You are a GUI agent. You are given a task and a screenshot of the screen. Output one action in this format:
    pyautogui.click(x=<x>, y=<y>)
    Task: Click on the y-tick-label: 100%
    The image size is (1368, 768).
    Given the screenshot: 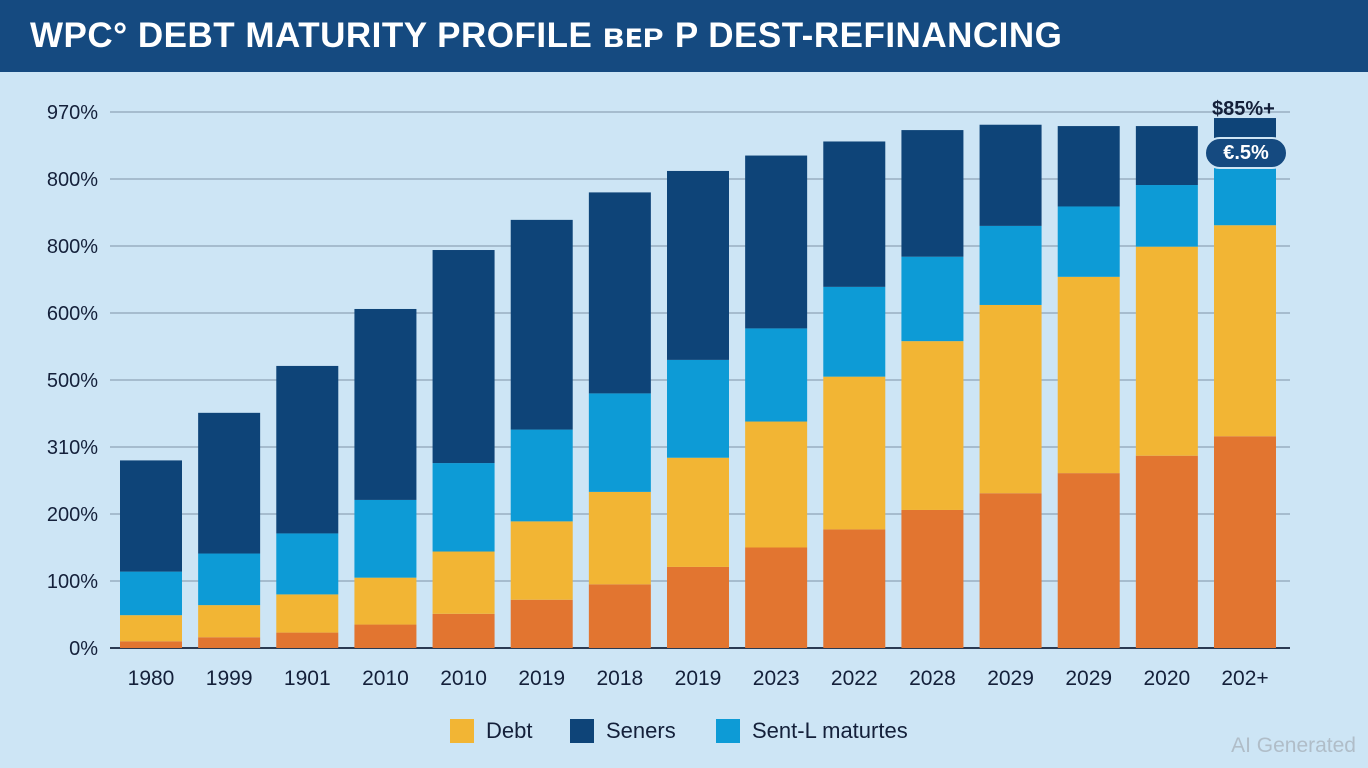 What is the action you would take?
    pyautogui.click(x=72, y=582)
    